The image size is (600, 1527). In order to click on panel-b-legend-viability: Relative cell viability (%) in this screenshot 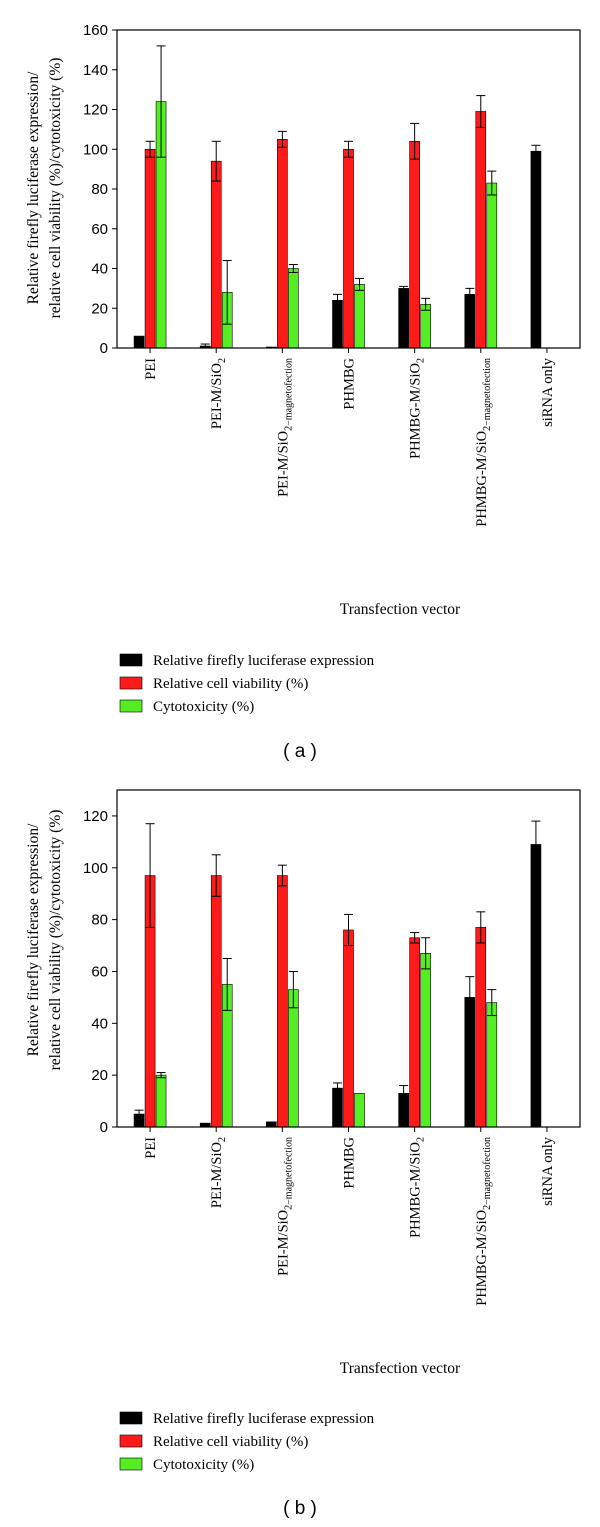, I will do `click(230, 1442)`.